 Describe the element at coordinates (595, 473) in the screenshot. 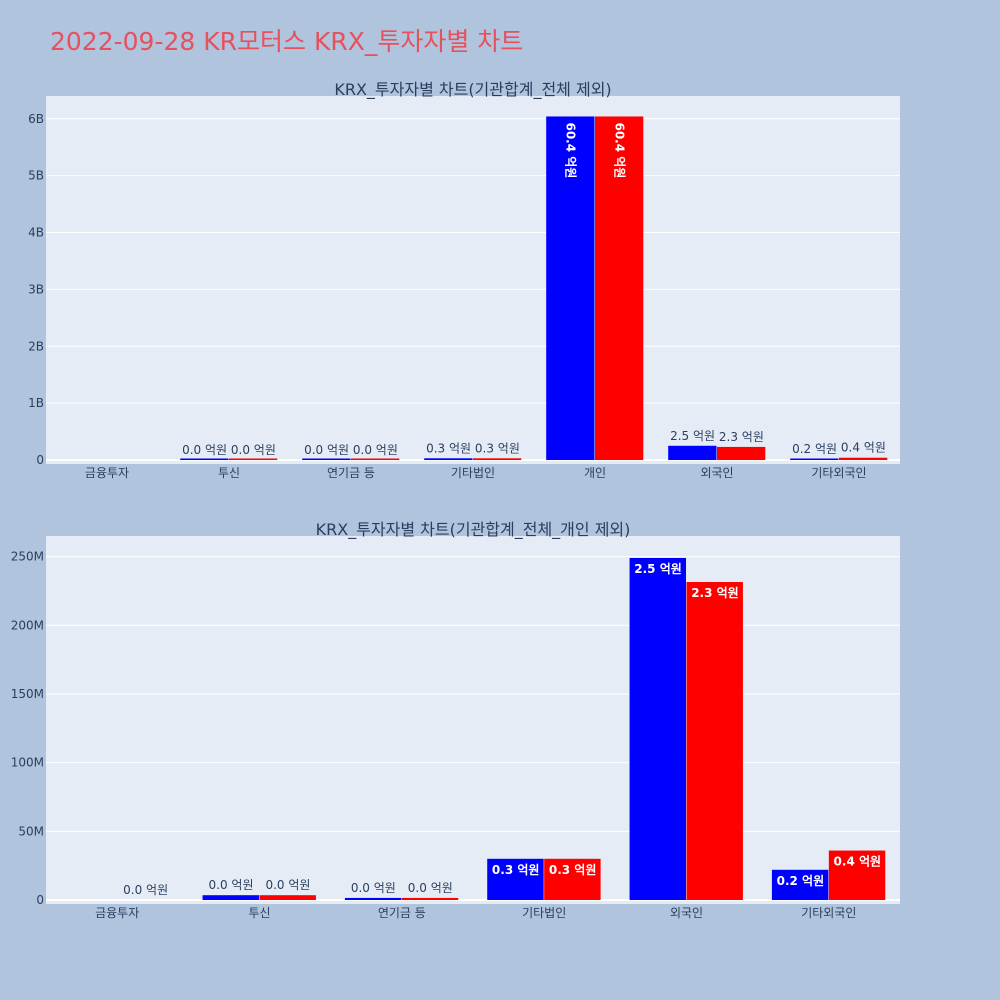

I see `x-tick-label: 개인` at that location.